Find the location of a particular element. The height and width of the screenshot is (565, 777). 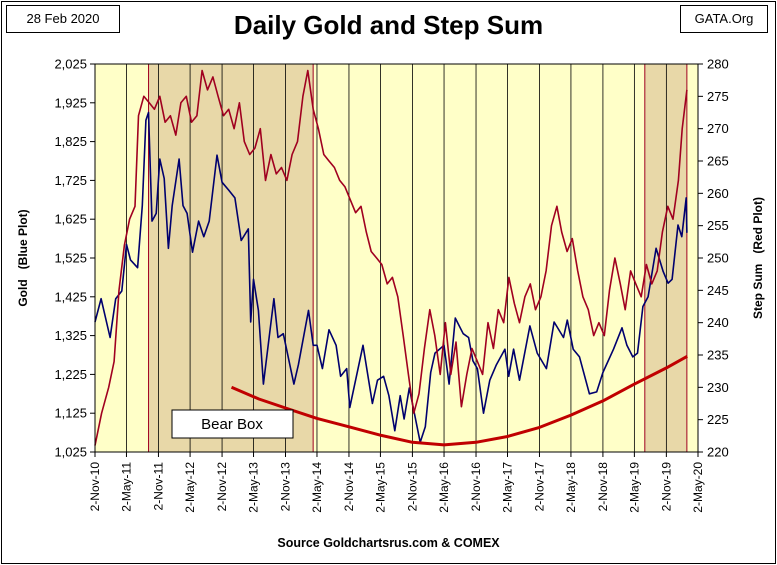

chart-title: Daily Gold and Step Sum is located at coordinates (388, 25).